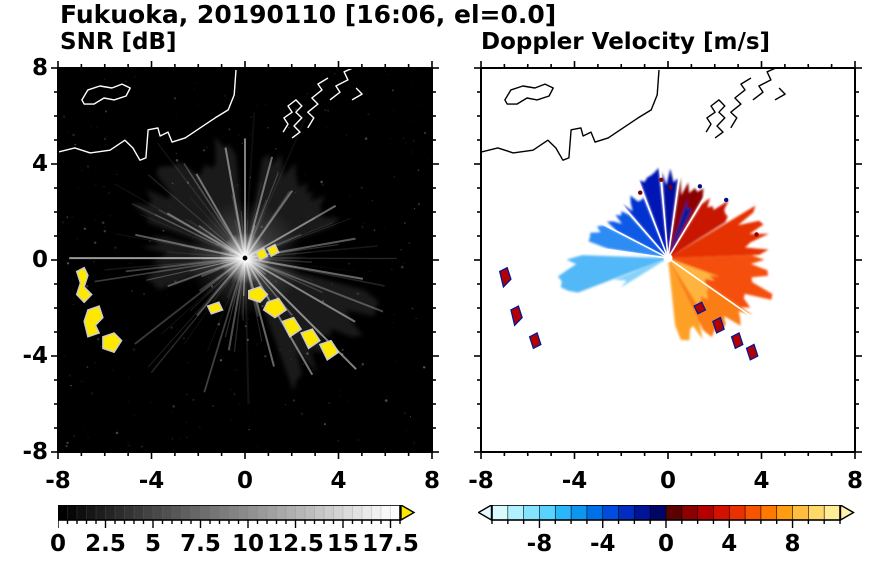  I want to click on doppler-colorbar-svg, so click(666, 515).